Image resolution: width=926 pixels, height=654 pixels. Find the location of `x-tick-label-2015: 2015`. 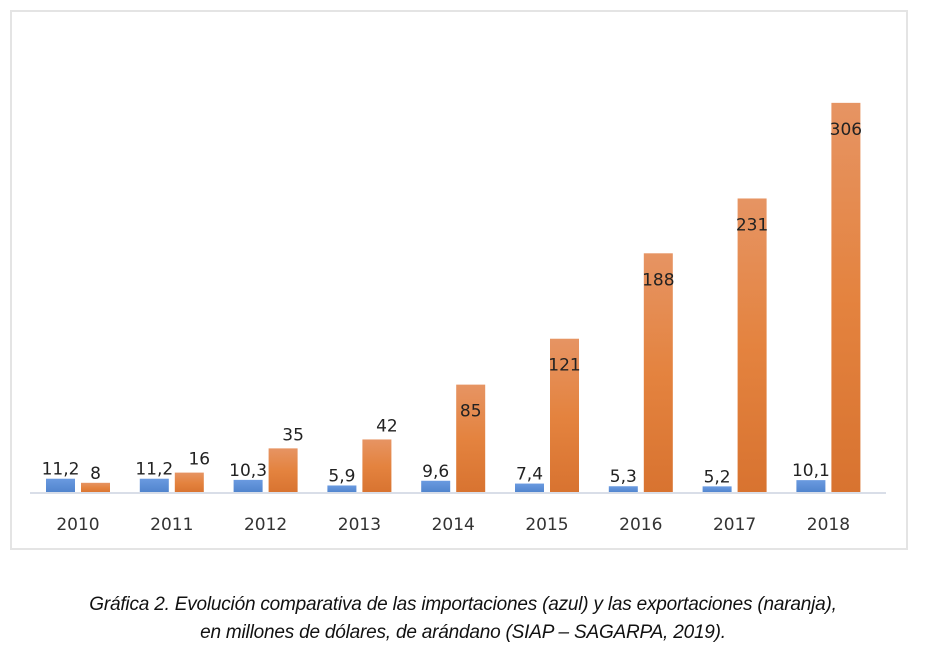

x-tick-label-2015: 2015 is located at coordinates (546, 525).